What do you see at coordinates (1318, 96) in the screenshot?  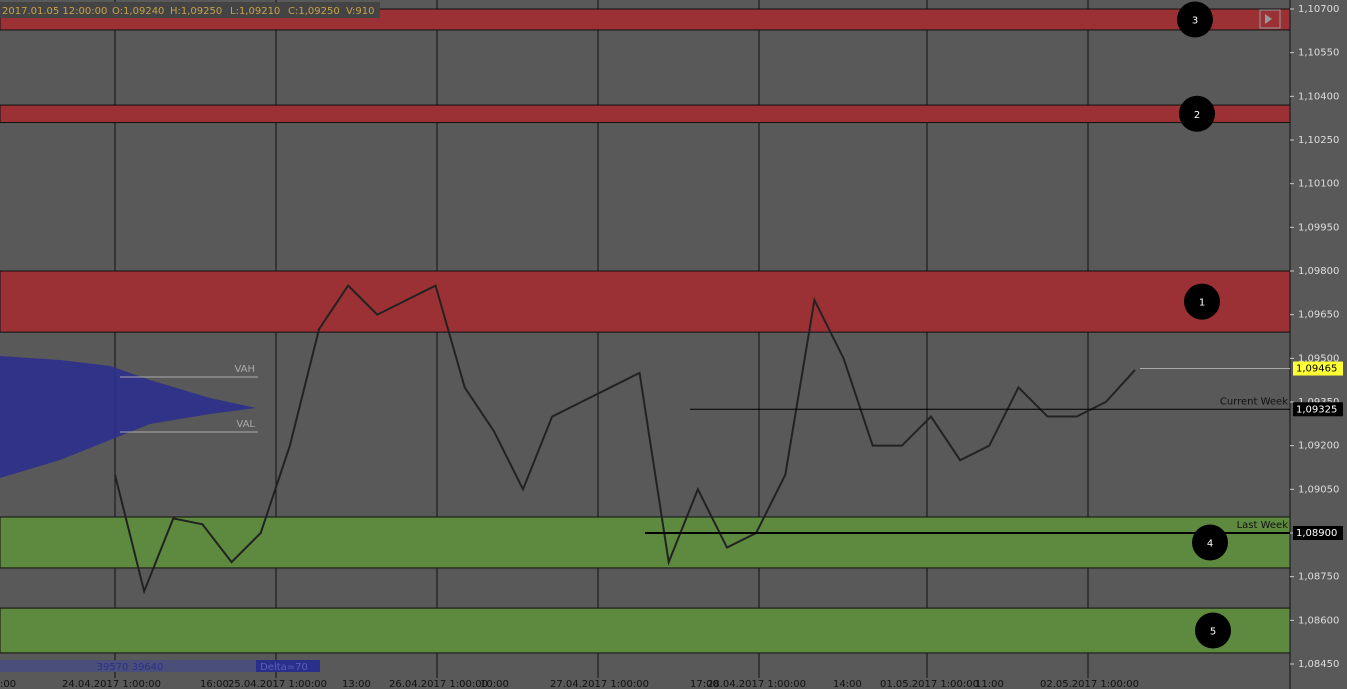 I see `y-tick-label: 1,10400` at bounding box center [1318, 96].